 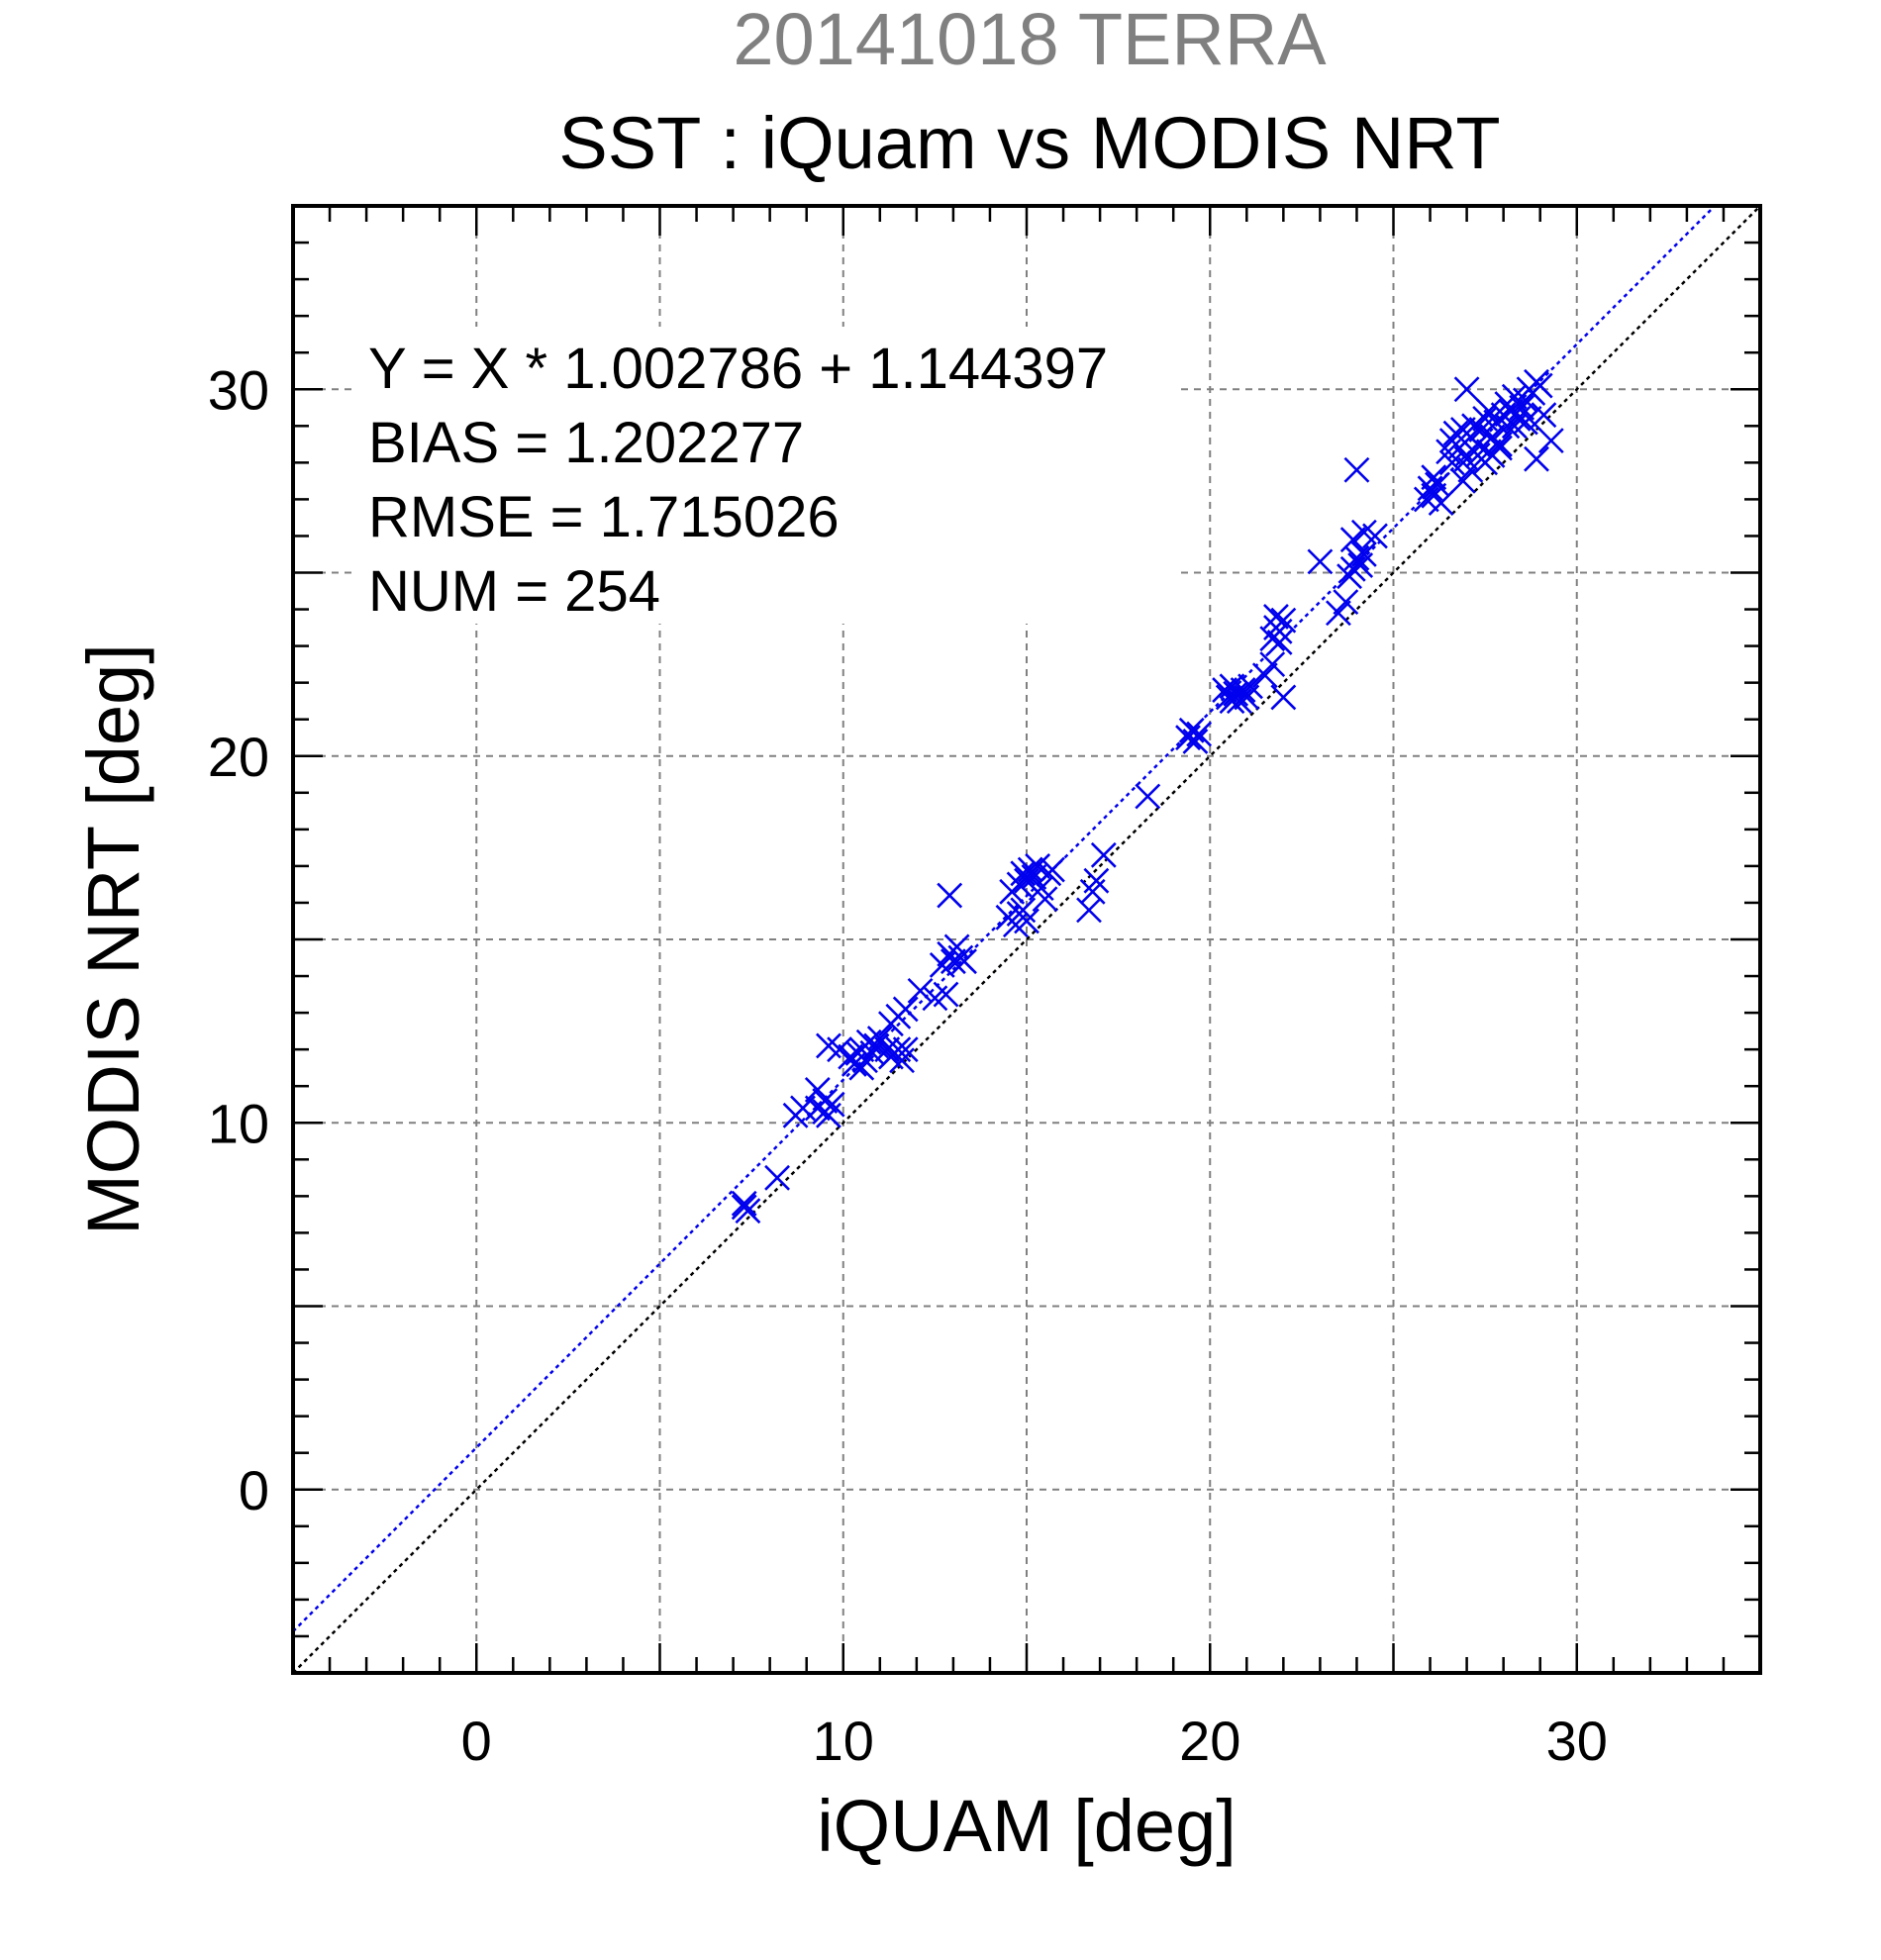 What do you see at coordinates (1577, 1741) in the screenshot?
I see `x-tick-label: 30` at bounding box center [1577, 1741].